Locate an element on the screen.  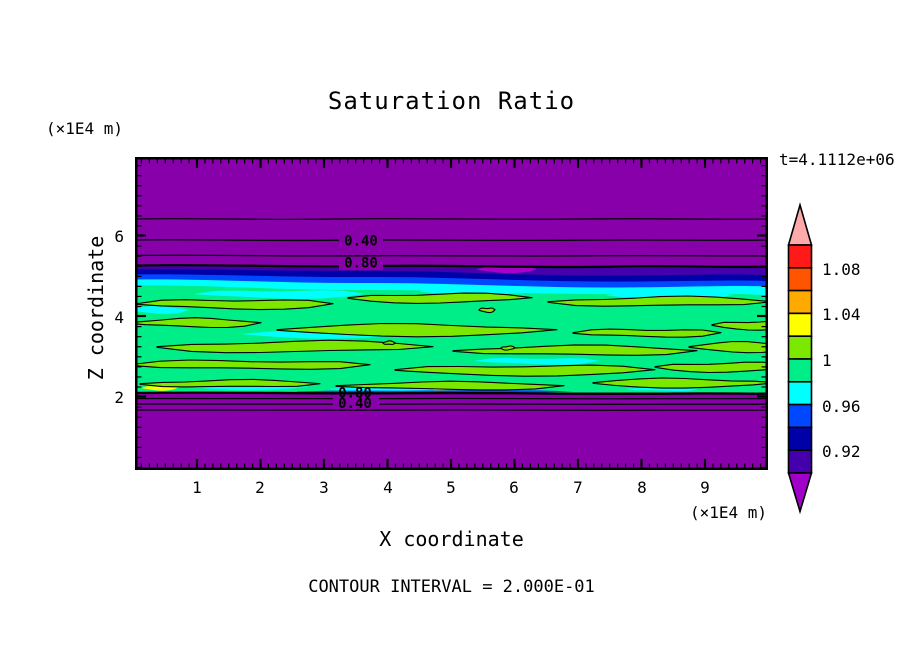
z-axis-tick-label: 6 is located at coordinates (119, 236).